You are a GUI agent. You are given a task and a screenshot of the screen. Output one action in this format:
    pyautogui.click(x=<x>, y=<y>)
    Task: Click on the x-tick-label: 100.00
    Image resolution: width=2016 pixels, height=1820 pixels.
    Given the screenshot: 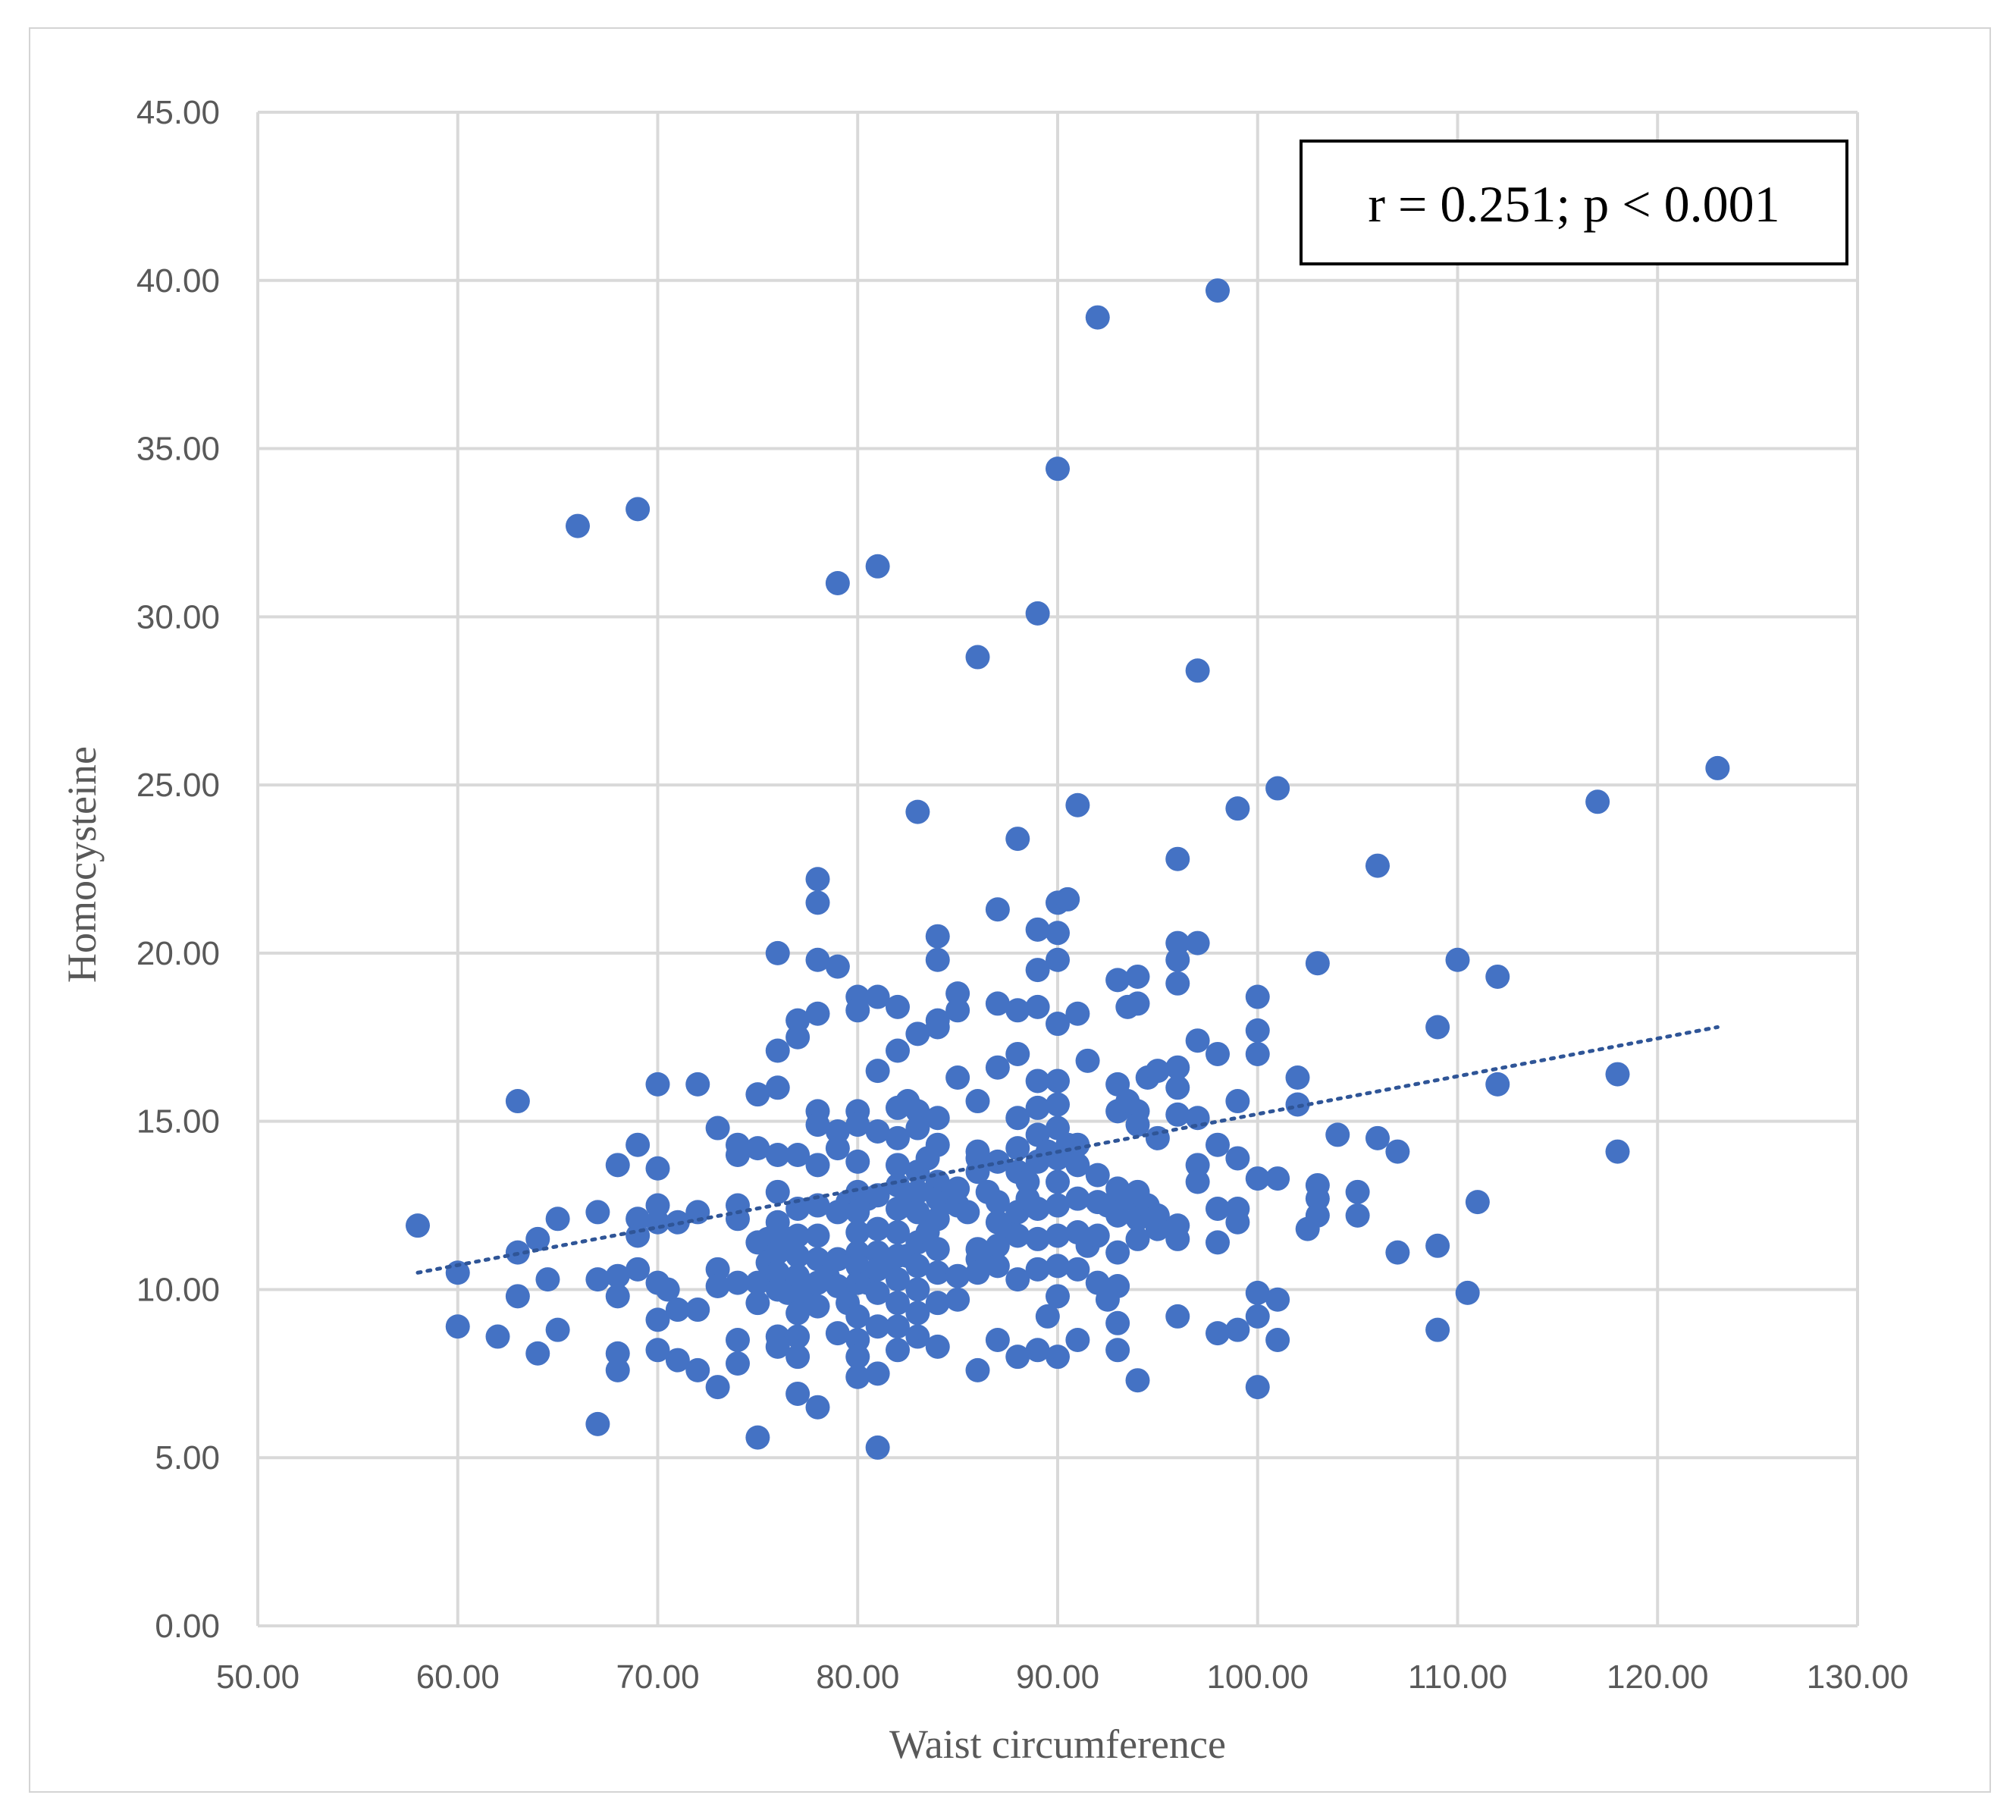 What is the action you would take?
    pyautogui.click(x=1257, y=1677)
    